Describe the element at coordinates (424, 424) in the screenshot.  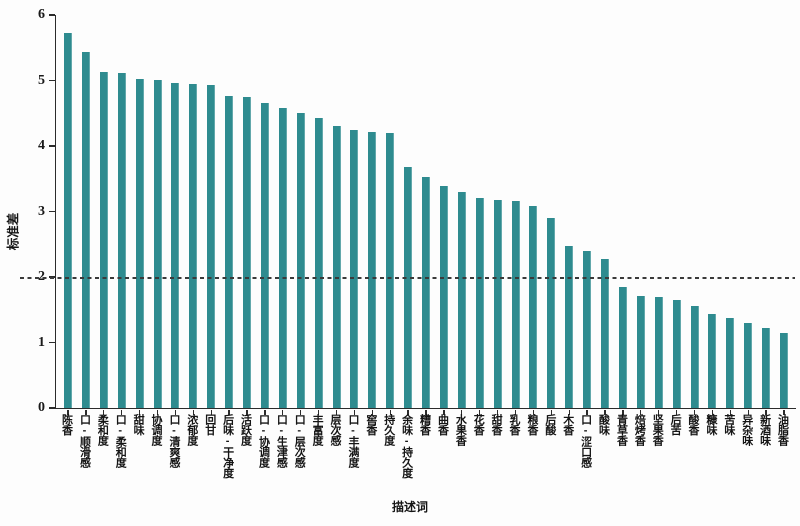
I see `x-category-label: 糟香` at that location.